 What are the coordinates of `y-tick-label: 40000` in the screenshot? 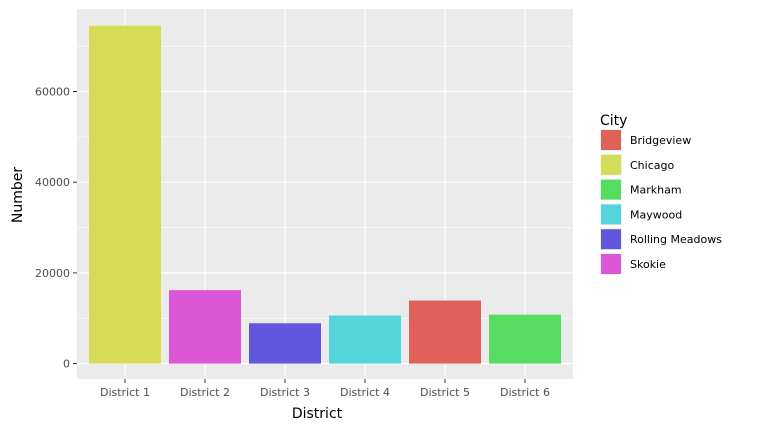 It's located at (52, 182).